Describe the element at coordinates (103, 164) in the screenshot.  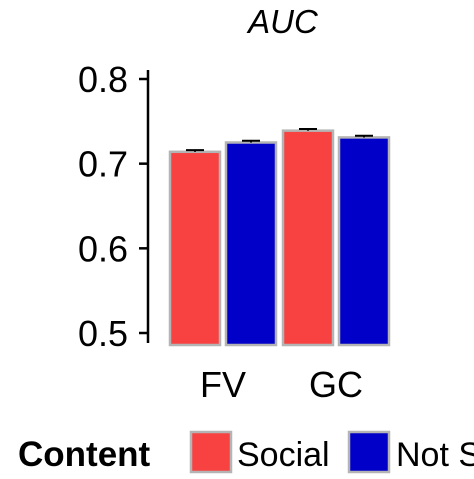
I see `y-tick-label: 0.7` at that location.